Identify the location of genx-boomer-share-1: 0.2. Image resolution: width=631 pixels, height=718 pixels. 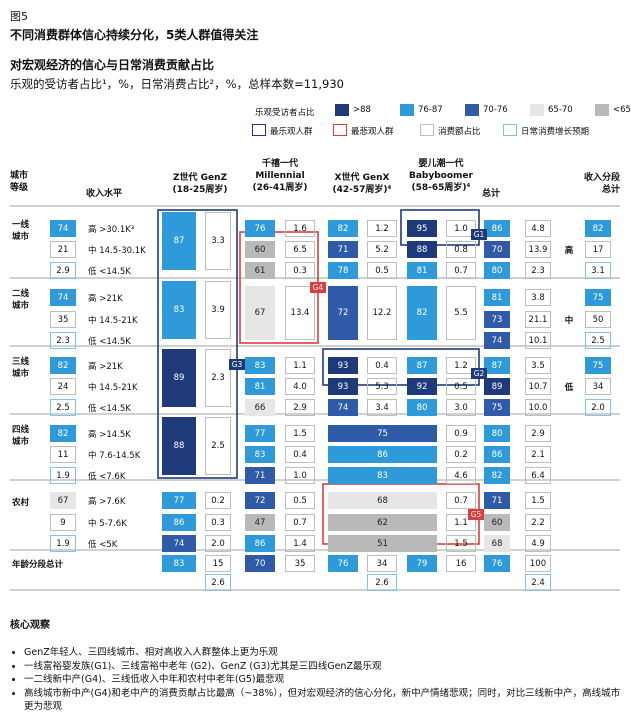
(461, 454).